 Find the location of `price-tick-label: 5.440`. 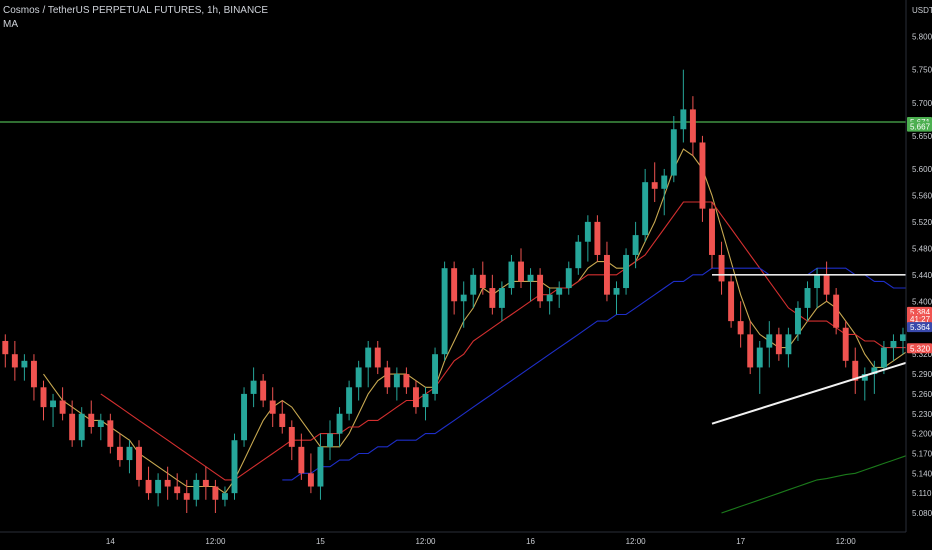

price-tick-label: 5.440 is located at coordinates (922, 275).